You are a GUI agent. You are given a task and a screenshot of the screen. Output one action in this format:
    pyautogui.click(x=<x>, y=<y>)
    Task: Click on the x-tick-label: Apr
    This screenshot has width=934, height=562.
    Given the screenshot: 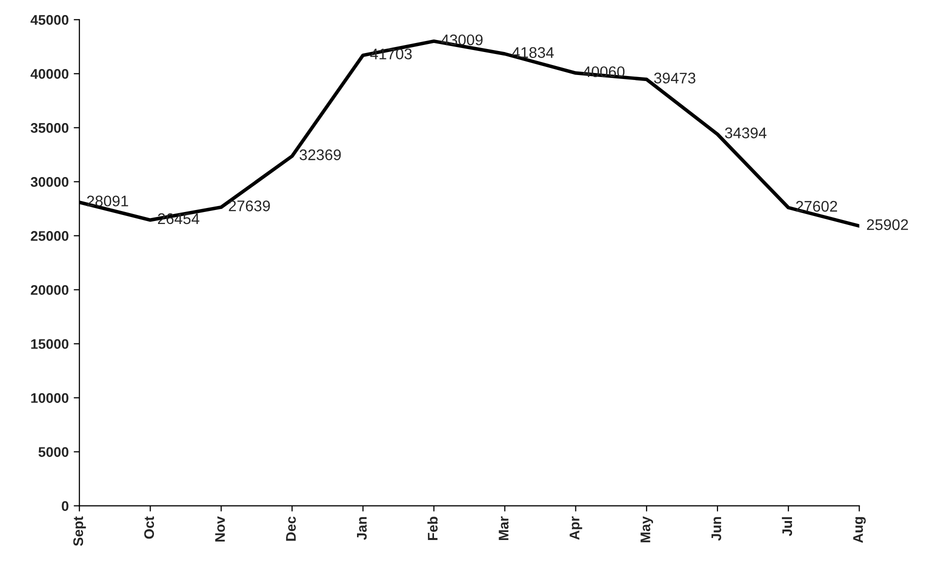 What is the action you would take?
    pyautogui.click(x=576, y=528)
    